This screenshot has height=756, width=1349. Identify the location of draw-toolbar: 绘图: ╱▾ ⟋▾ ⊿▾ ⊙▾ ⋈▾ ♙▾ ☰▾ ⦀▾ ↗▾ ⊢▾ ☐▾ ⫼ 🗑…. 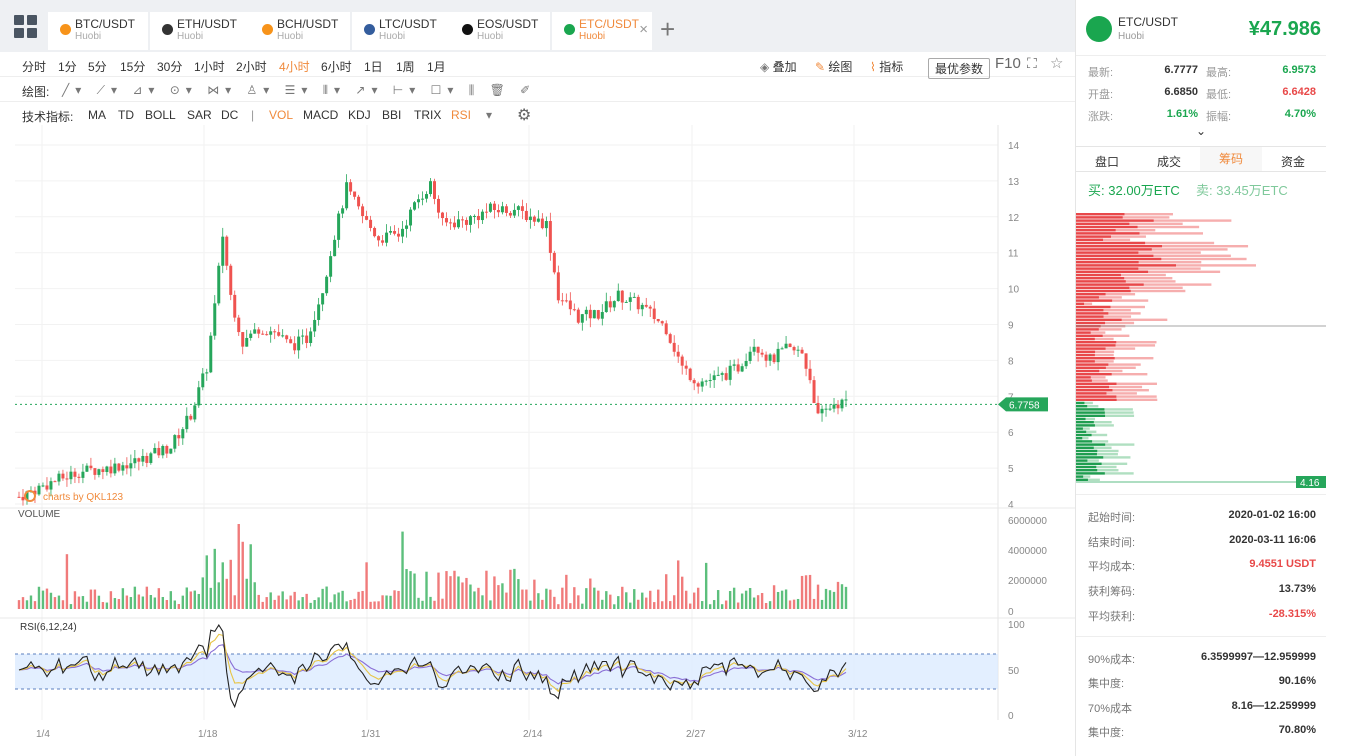
(537, 89).